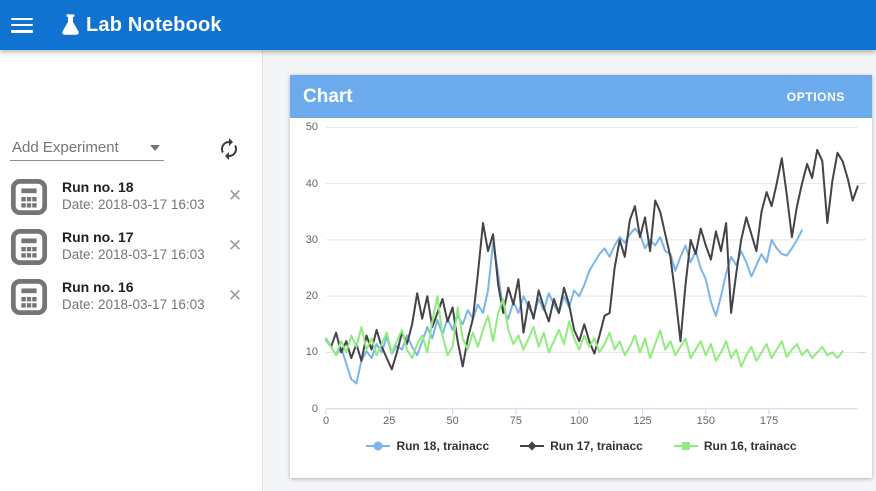 This screenshot has height=491, width=876. Describe the element at coordinates (750, 446) in the screenshot. I see `legend-label: Run 16, trainacc` at that location.